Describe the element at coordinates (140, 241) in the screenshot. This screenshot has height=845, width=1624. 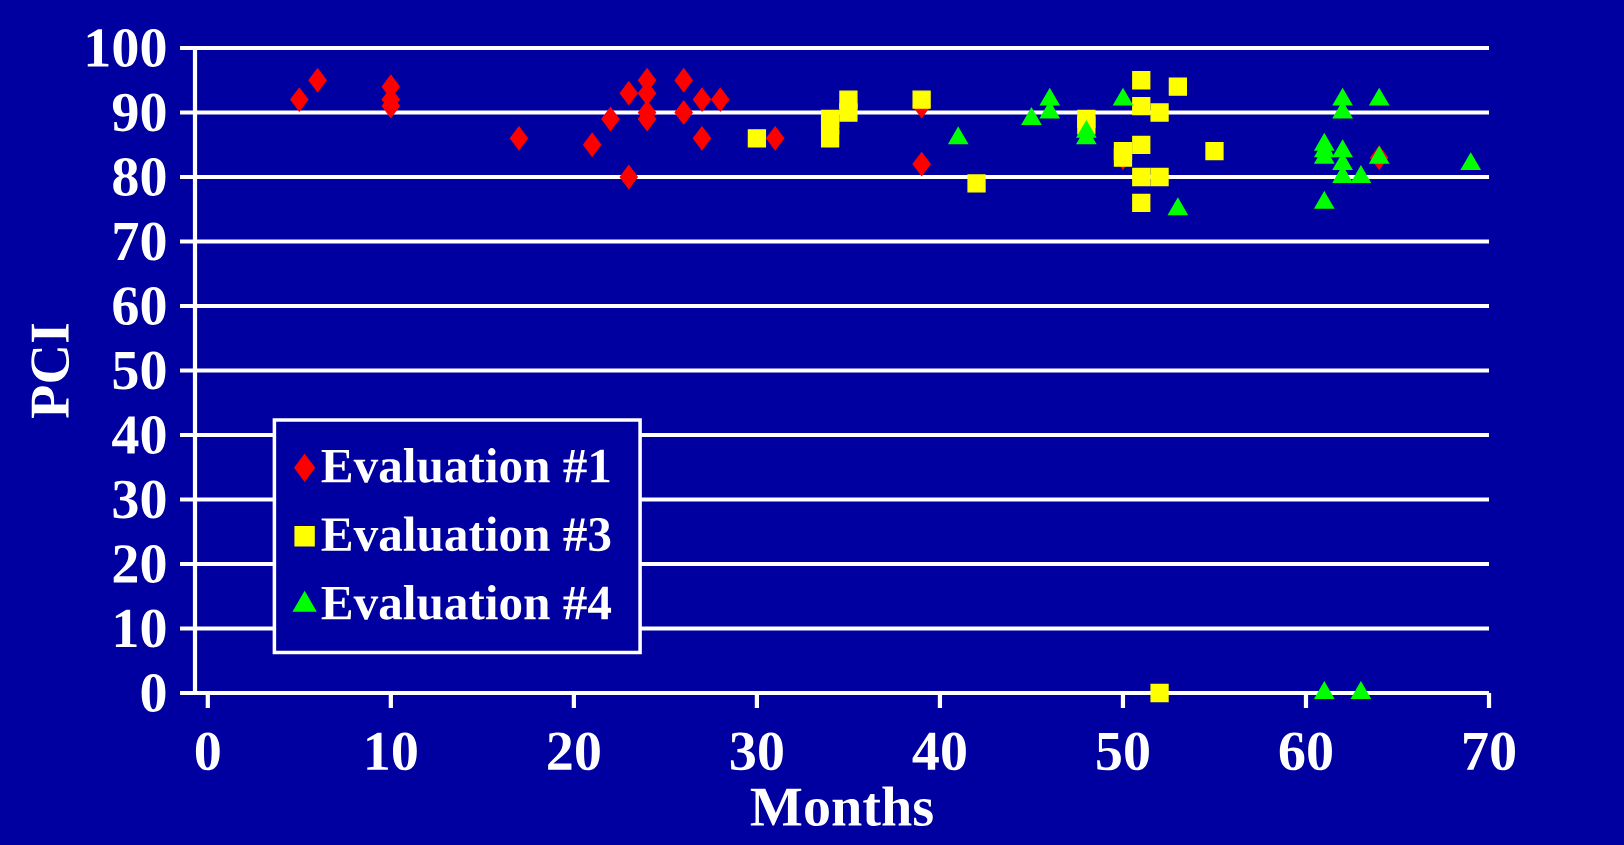
I see `y-tick-label: 70` at that location.